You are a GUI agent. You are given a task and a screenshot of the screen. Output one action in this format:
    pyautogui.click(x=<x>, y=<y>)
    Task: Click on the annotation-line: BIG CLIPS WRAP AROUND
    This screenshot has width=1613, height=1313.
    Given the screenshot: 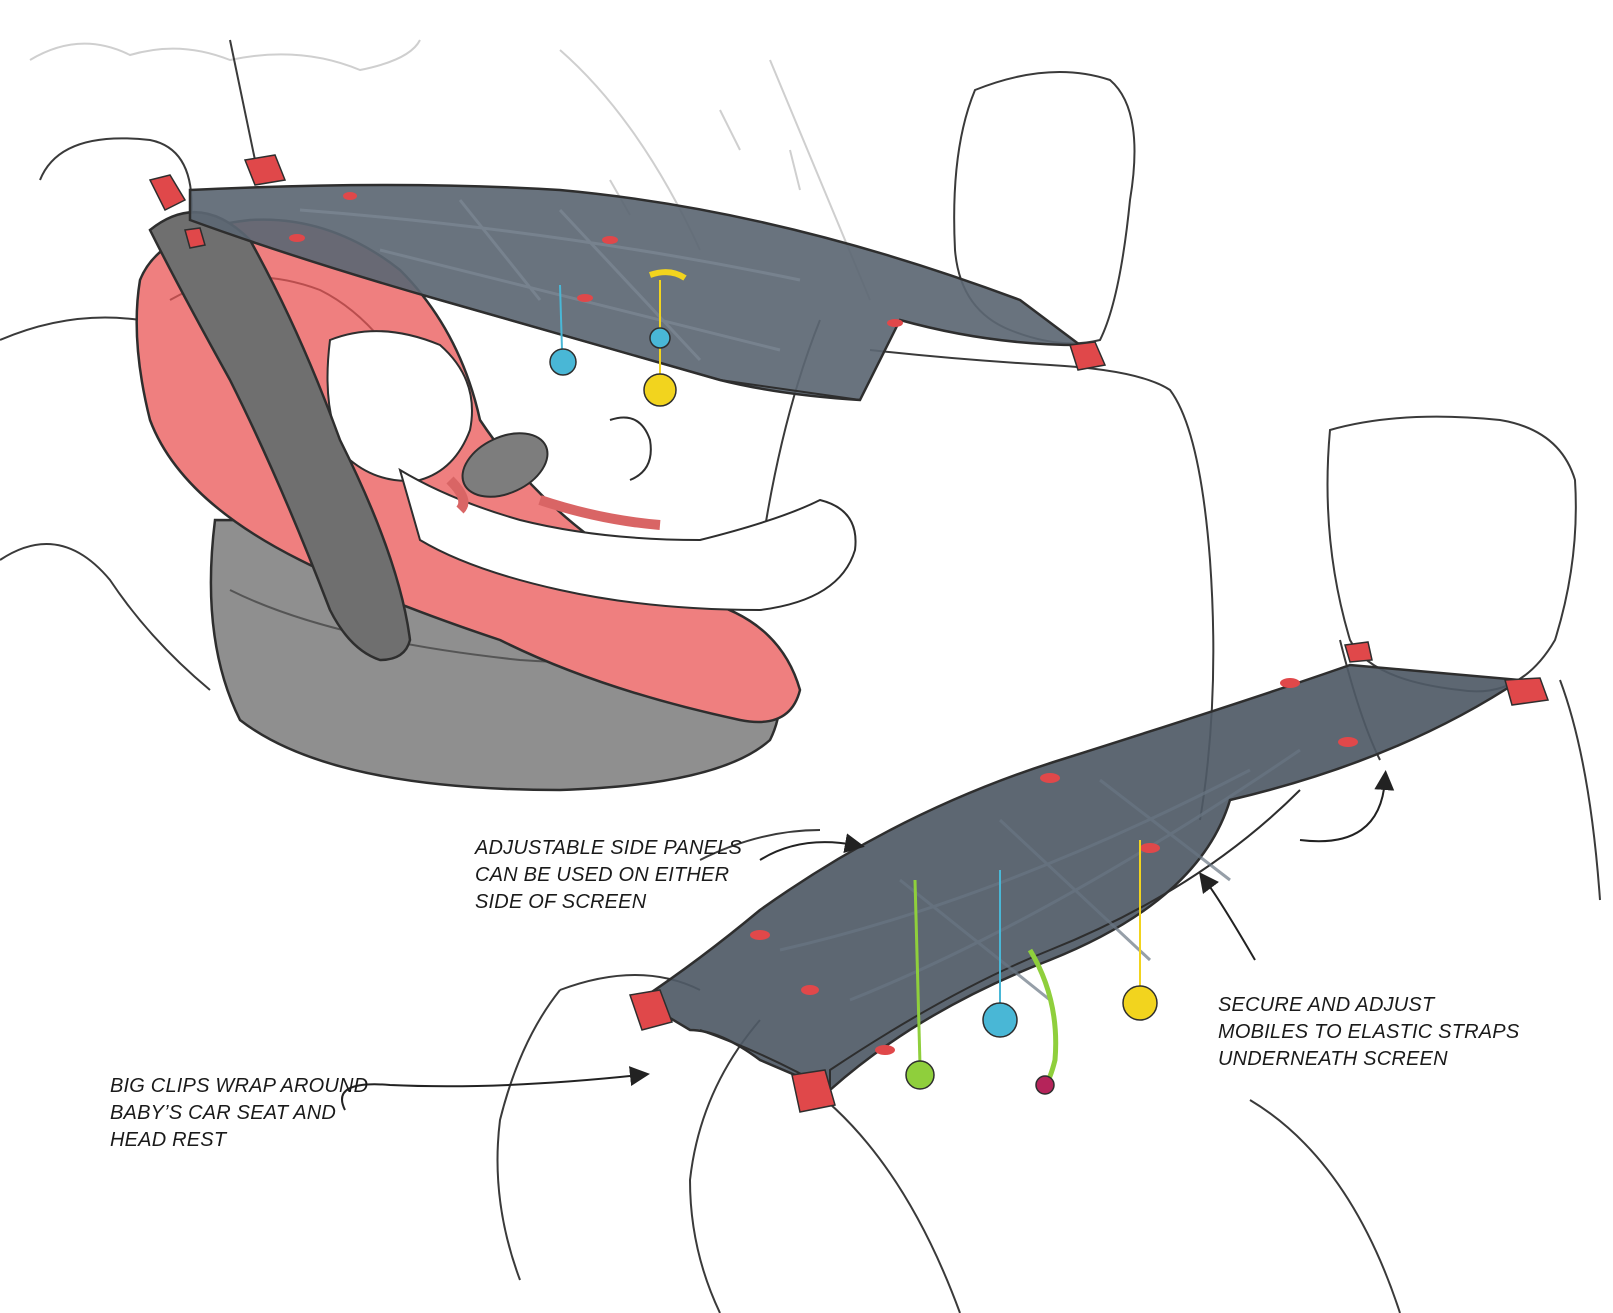 What is the action you would take?
    pyautogui.click(x=239, y=1086)
    